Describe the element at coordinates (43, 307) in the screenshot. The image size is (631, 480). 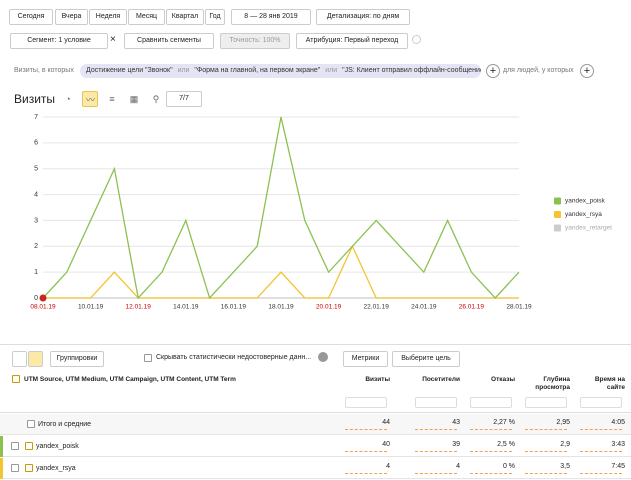
I see `x-tick-label: 08.01.19` at that location.